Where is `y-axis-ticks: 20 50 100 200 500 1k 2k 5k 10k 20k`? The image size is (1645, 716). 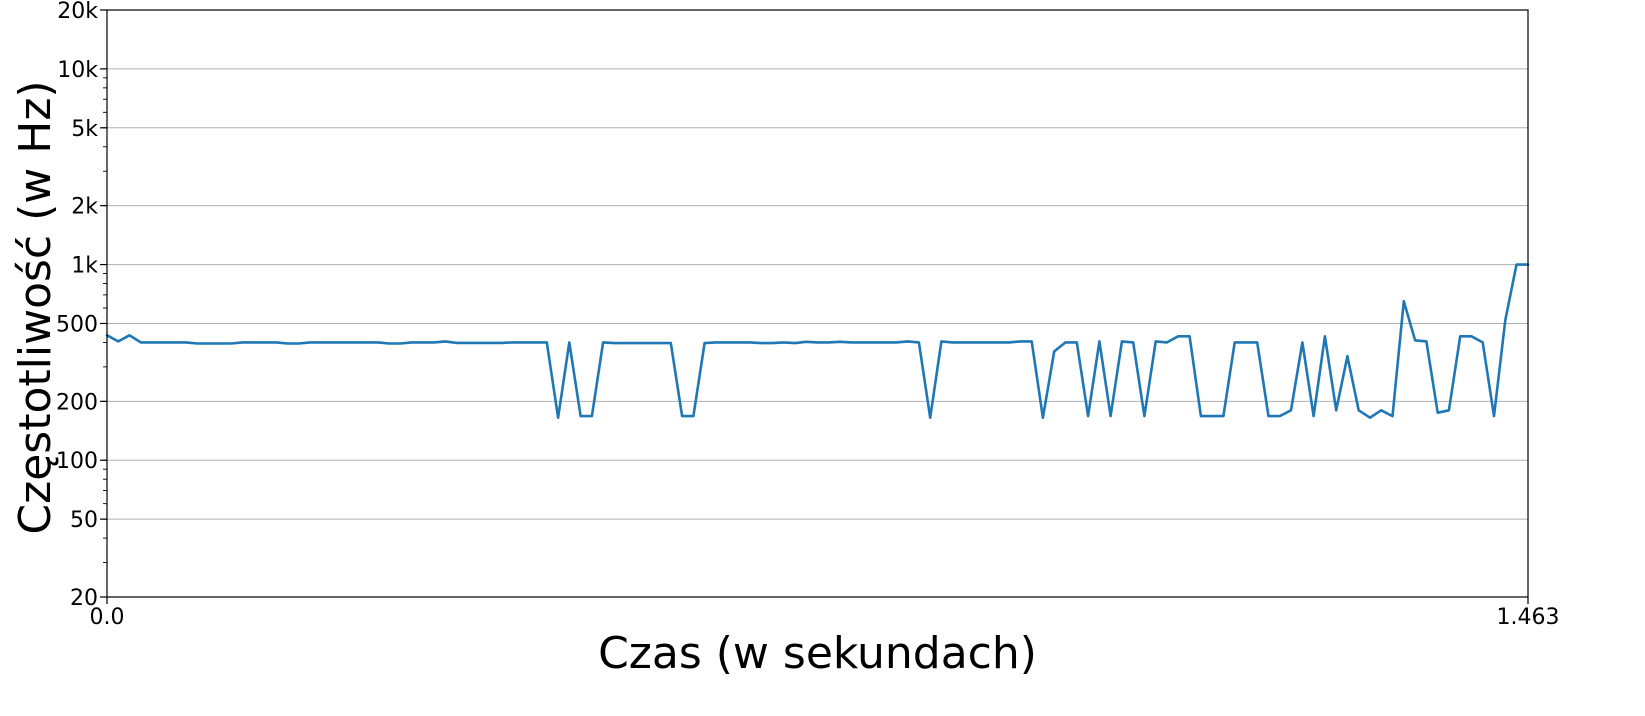
y-axis-ticks: 20 50 100 200 500 1k 2k 5k 10k 20k is located at coordinates (81, 305).